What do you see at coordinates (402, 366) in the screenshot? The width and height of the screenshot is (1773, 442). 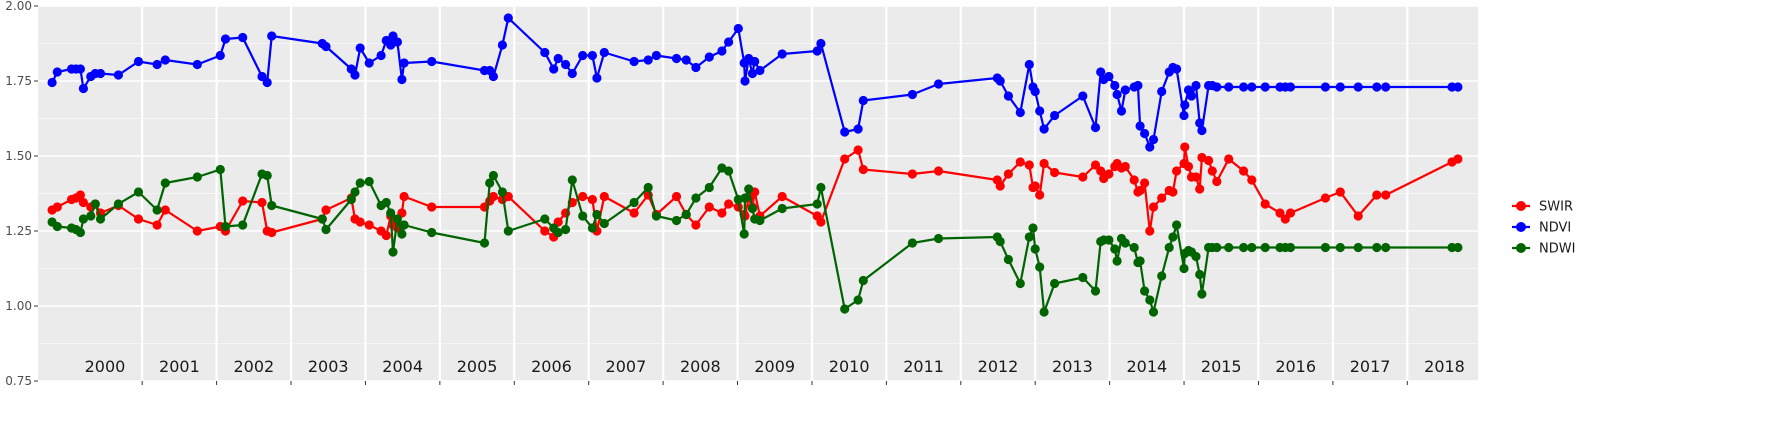 I see `year-label: 2004` at bounding box center [402, 366].